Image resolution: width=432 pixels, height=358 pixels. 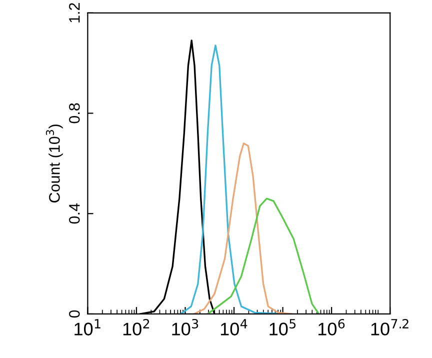 I want to click on y-tick-label: 0, so click(x=74, y=314).